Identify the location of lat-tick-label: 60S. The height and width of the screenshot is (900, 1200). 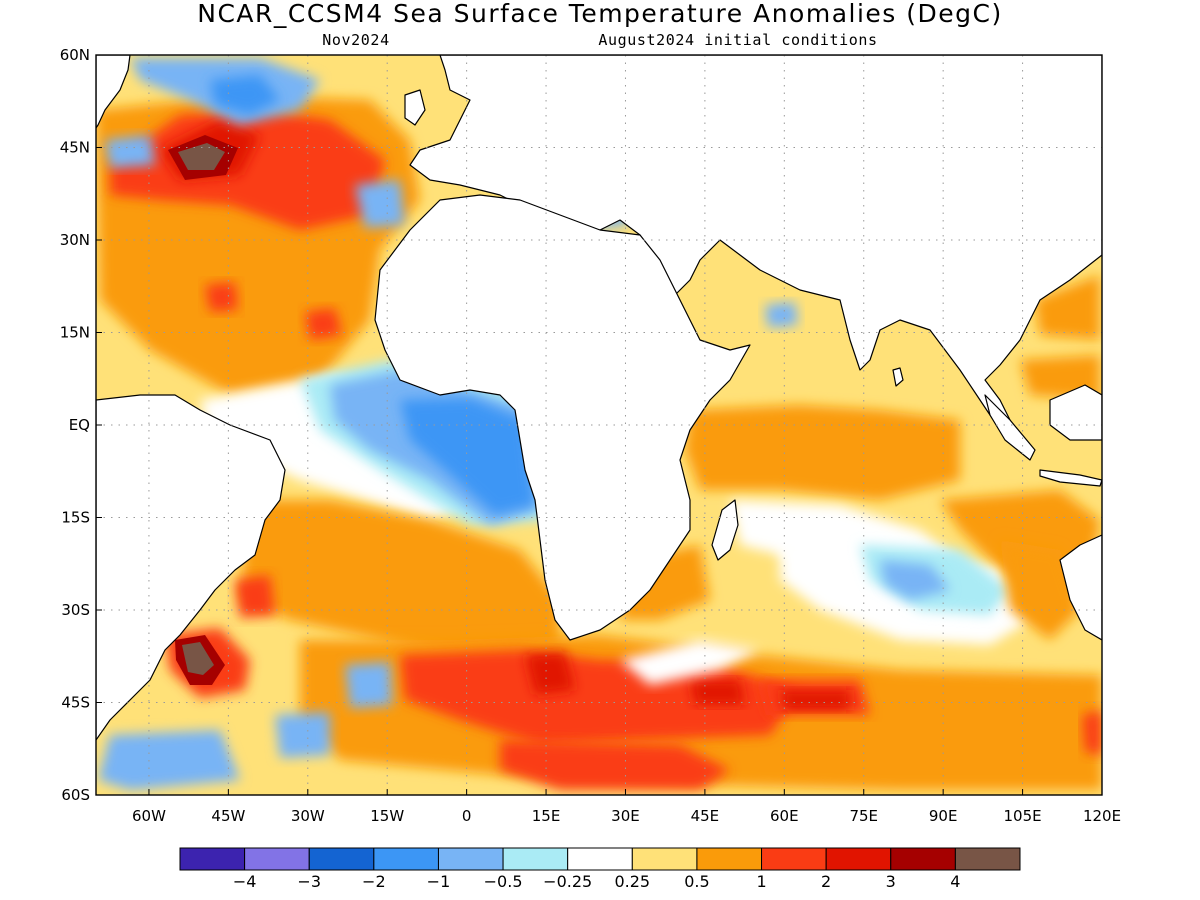
(75, 795).